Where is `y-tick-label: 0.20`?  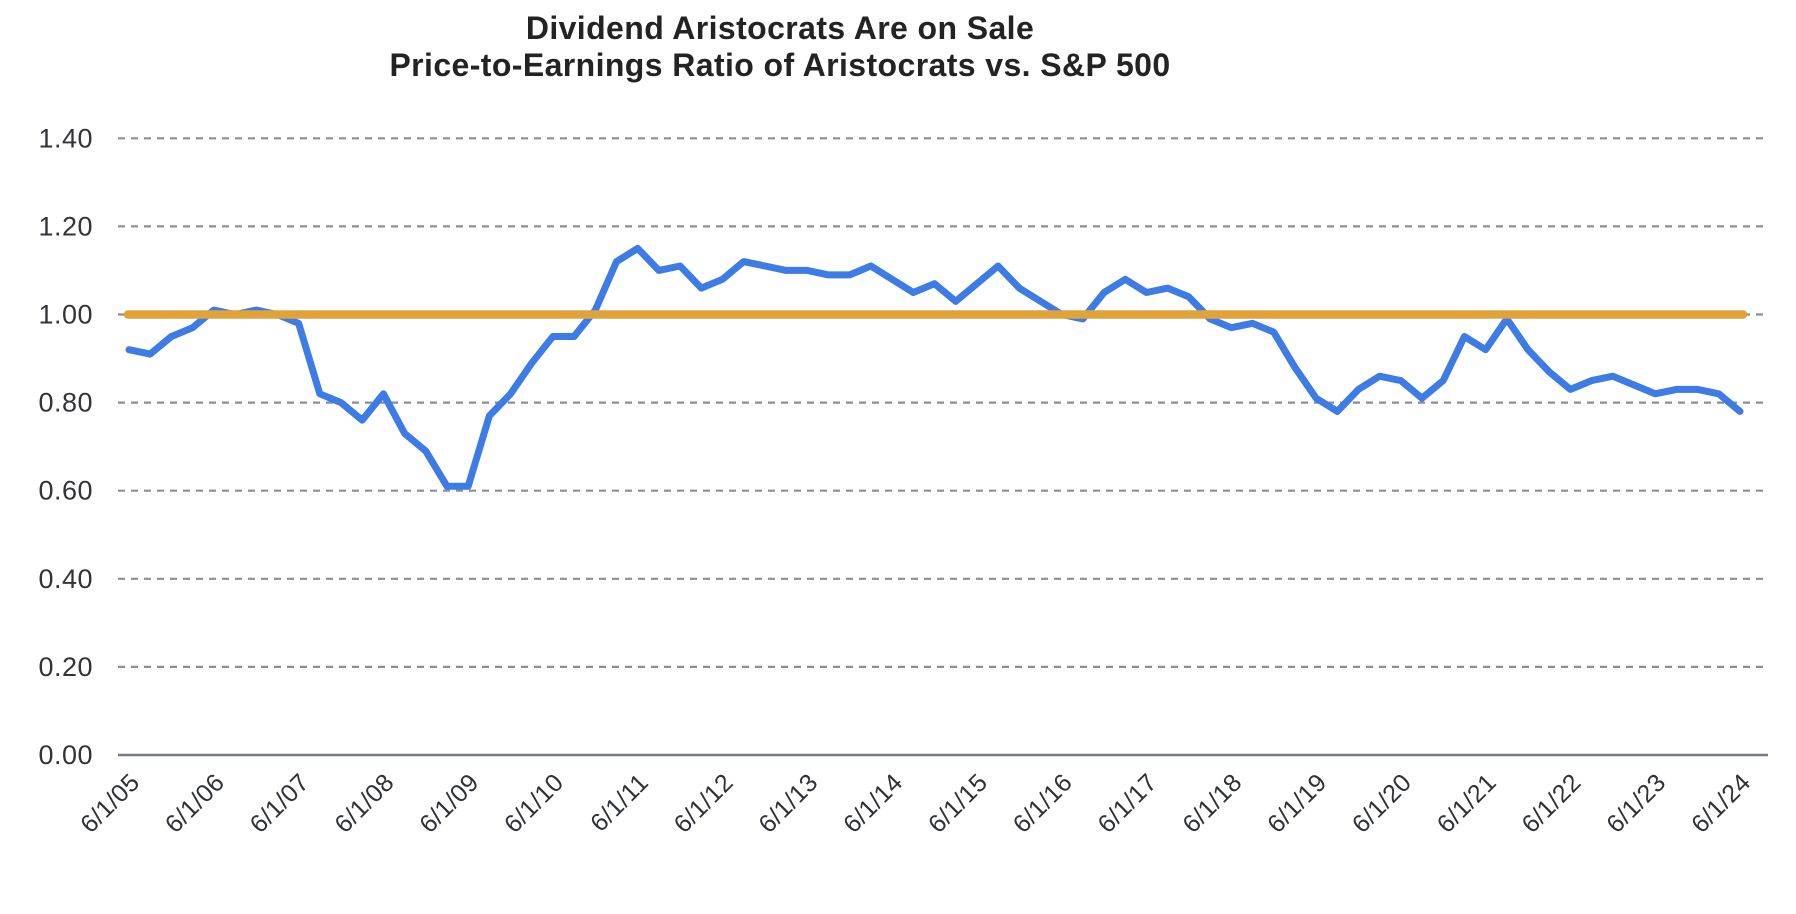 y-tick-label: 0.20 is located at coordinates (65, 667).